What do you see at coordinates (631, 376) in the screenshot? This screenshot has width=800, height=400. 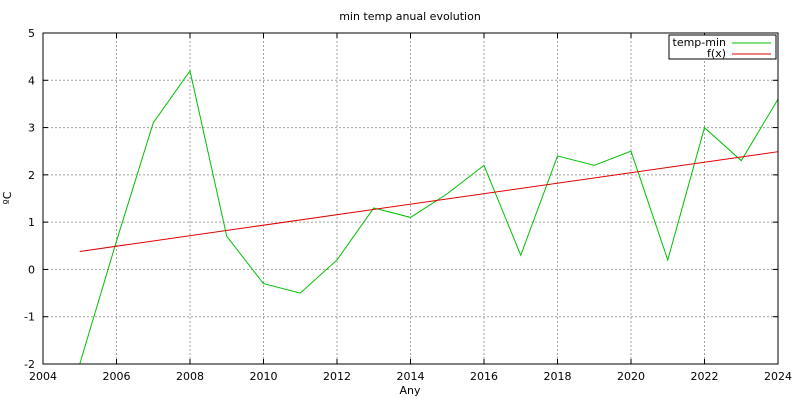 I see `x-tick-label: 2020` at bounding box center [631, 376].